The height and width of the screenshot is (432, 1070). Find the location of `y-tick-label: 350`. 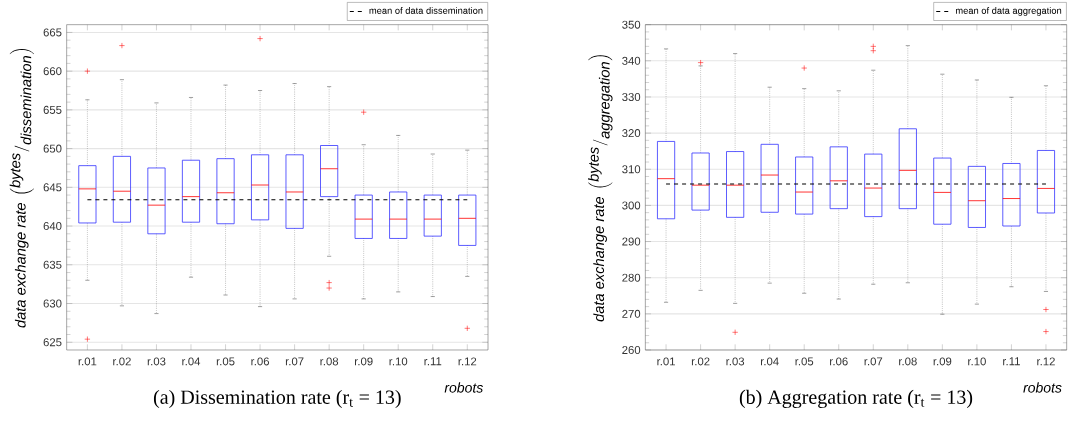

y-tick-label: 350 is located at coordinates (631, 24).